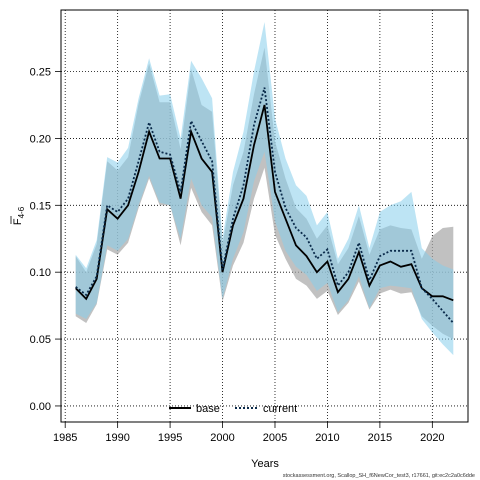 The height and width of the screenshot is (480, 480). What do you see at coordinates (222, 438) in the screenshot?
I see `x-tick-label: 2000` at bounding box center [222, 438].